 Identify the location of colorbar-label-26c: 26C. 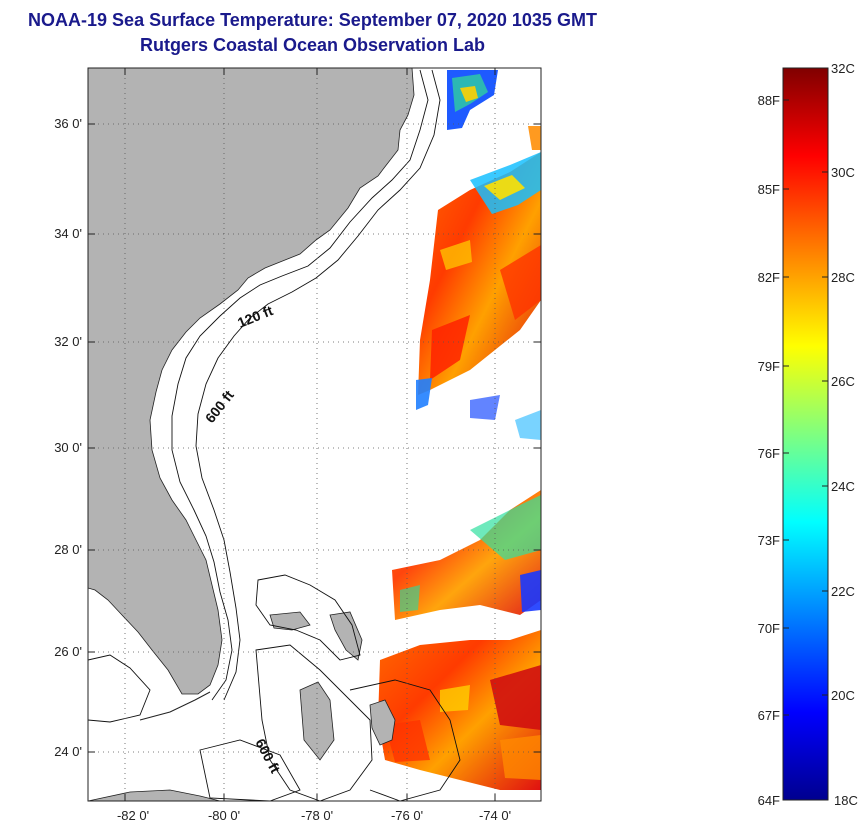
(843, 381).